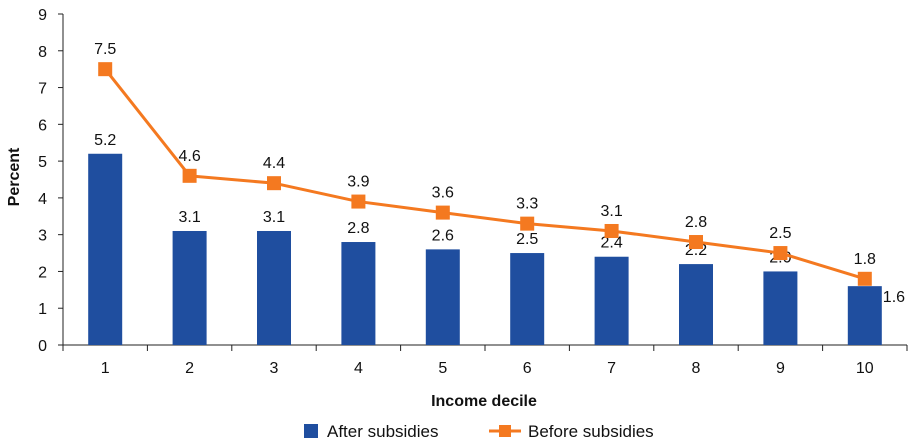  Describe the element at coordinates (358, 182) in the screenshot. I see `line-data-label: 3.9` at that location.